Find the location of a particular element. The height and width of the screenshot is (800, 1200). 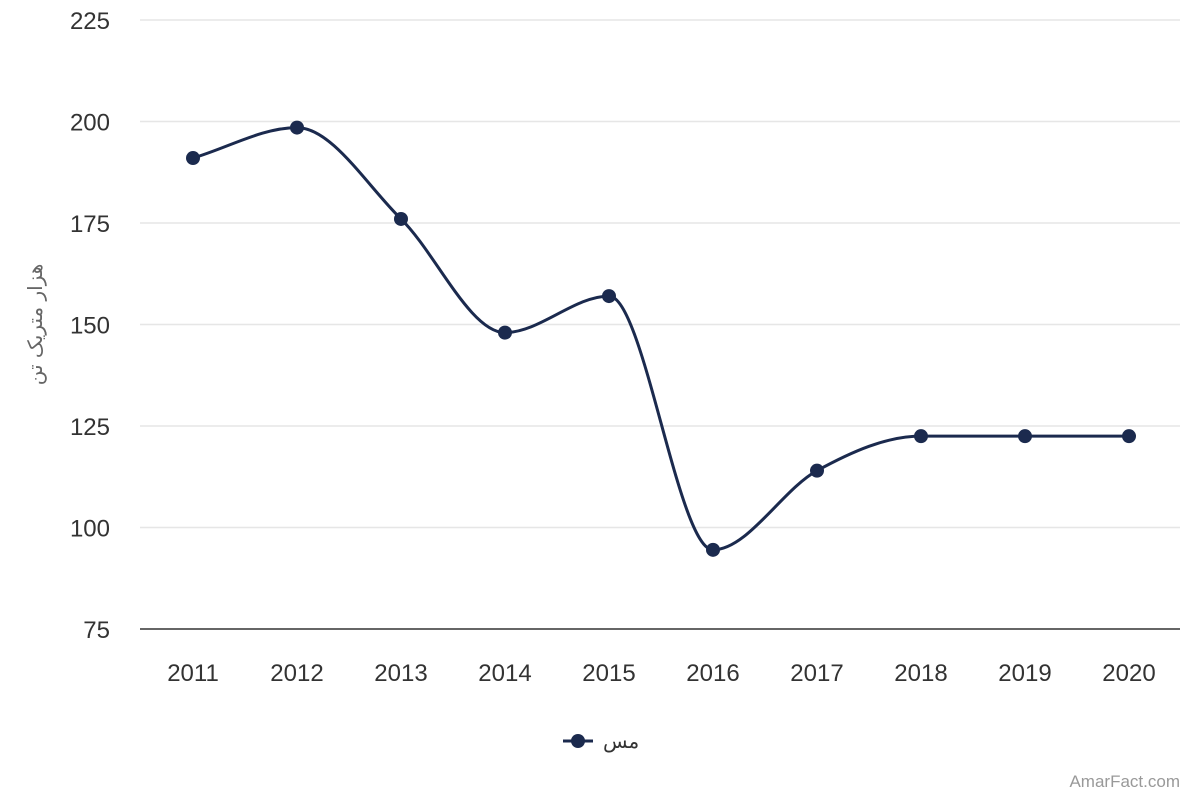

x-tick-label: 2018 is located at coordinates (920, 673).